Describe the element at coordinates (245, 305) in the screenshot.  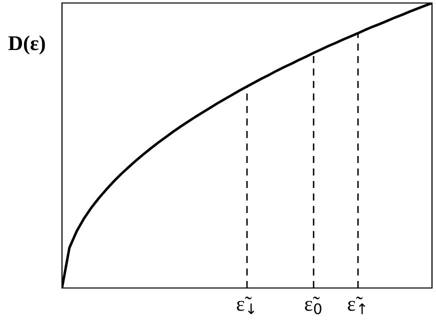
I see `x-tick-label: ε̃$_{↓}$` at that location.